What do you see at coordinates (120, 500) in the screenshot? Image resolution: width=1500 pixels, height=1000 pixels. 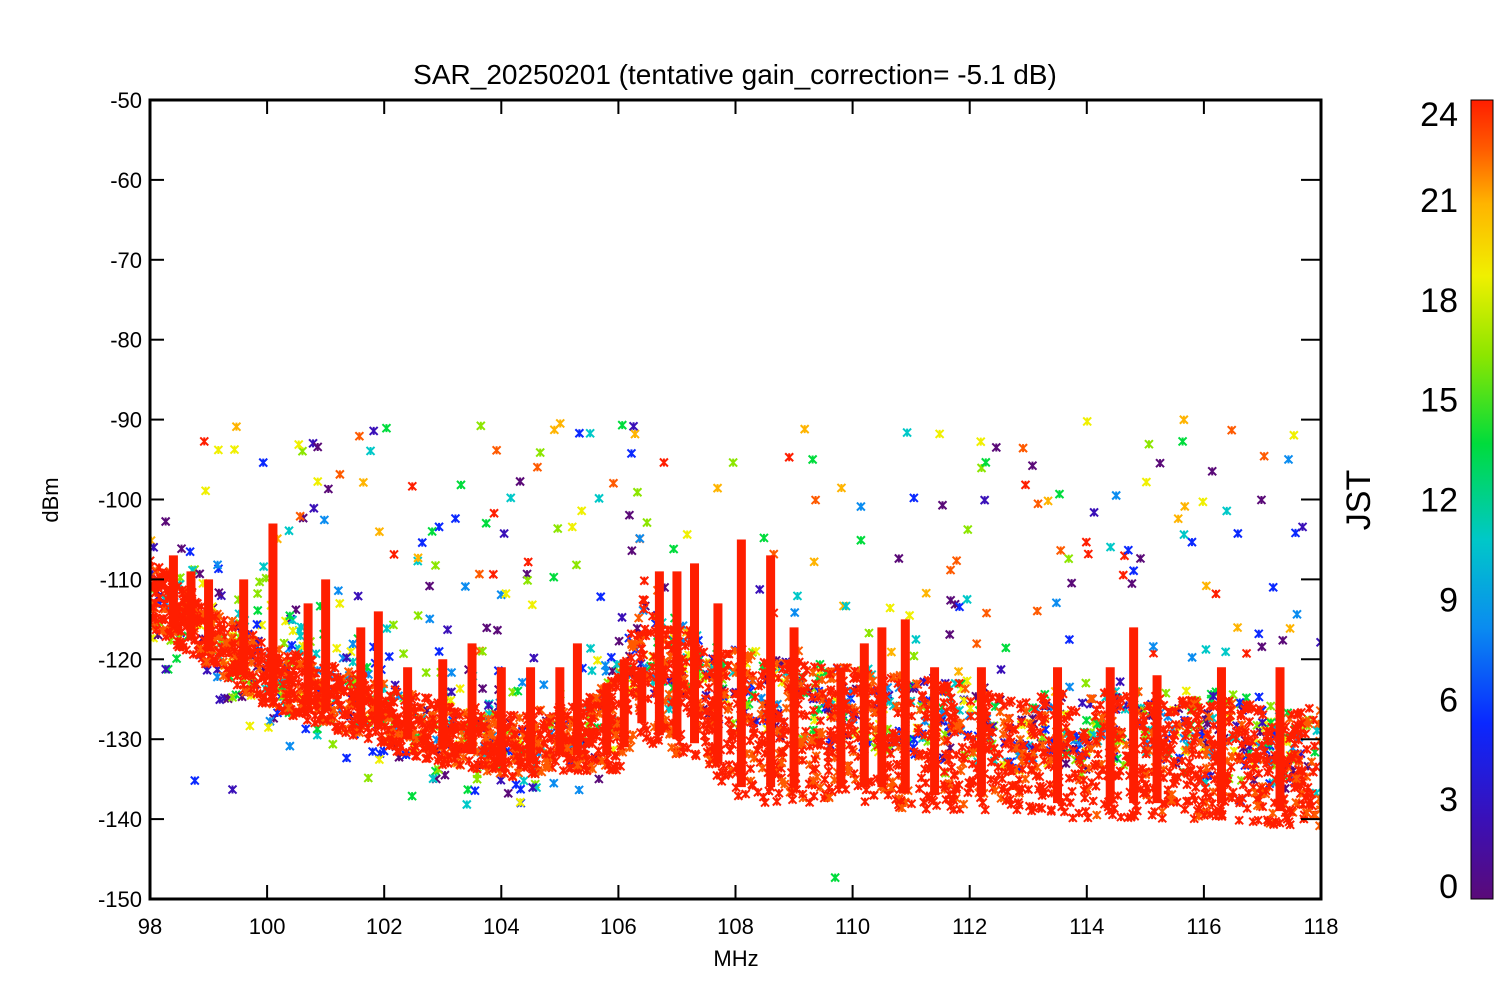 I see `y-tick-label: -100` at bounding box center [120, 500].